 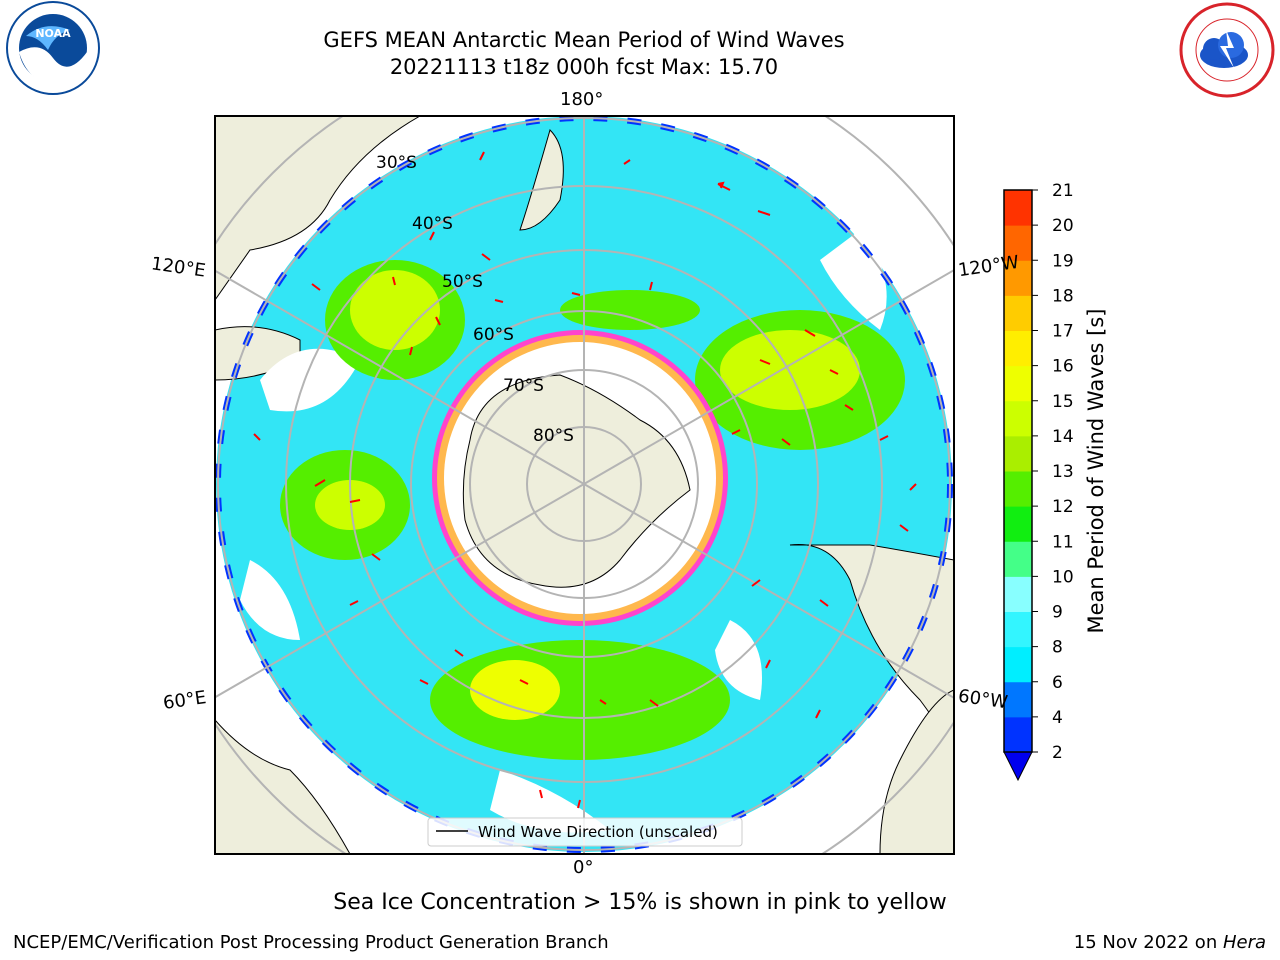 I want to click on legend-label: Wind Wave Direction (unscaled), so click(x=598, y=832).